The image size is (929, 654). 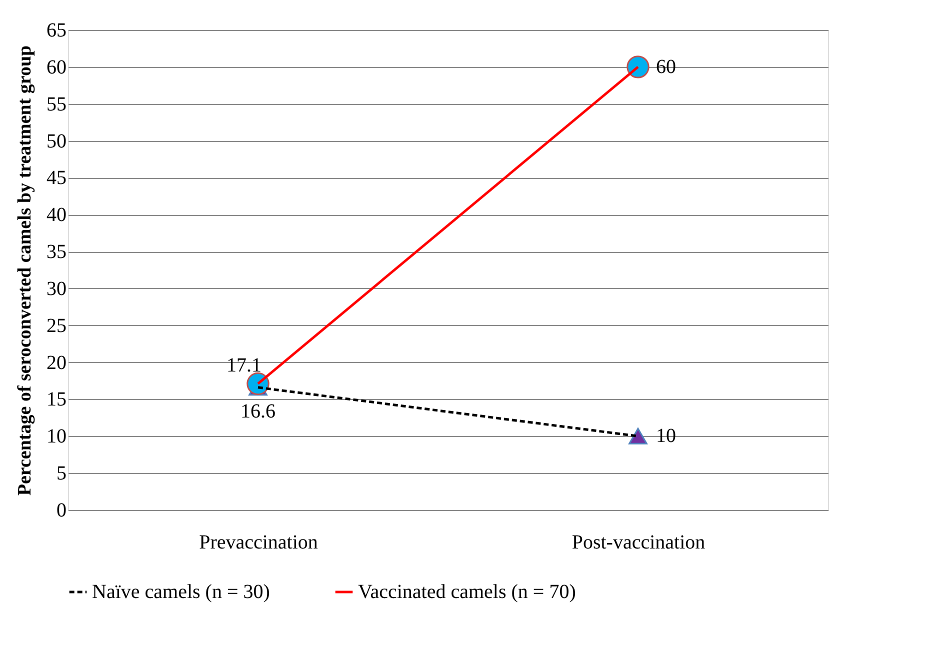 What do you see at coordinates (56, 215) in the screenshot?
I see `y-tick-label: 40` at bounding box center [56, 215].